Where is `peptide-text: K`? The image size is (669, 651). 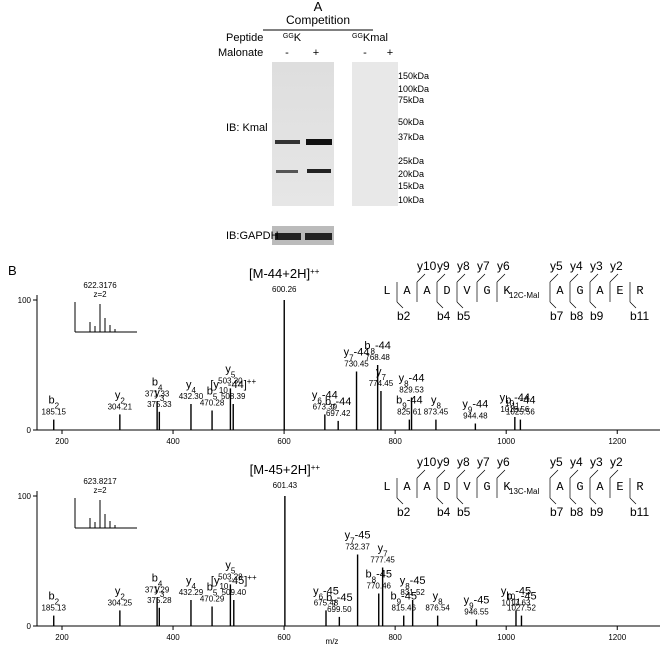
peptide-text: K is located at coordinates (298, 38).